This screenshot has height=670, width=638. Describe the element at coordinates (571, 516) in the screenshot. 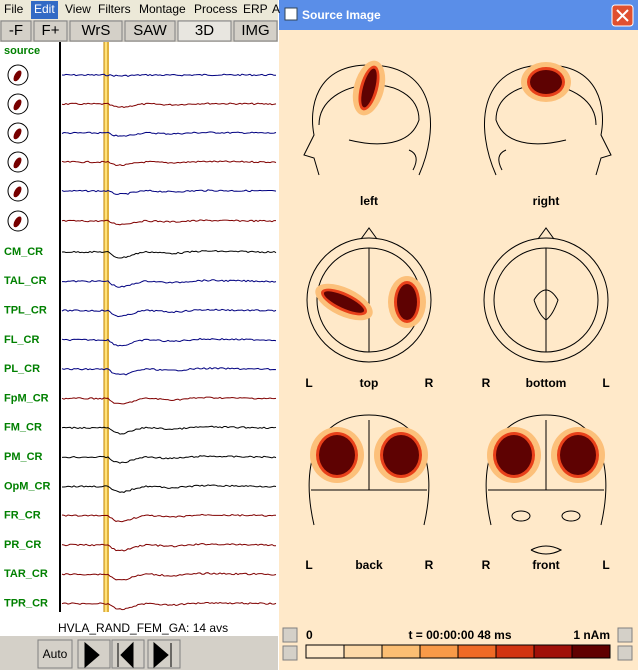

I see `eye` at that location.